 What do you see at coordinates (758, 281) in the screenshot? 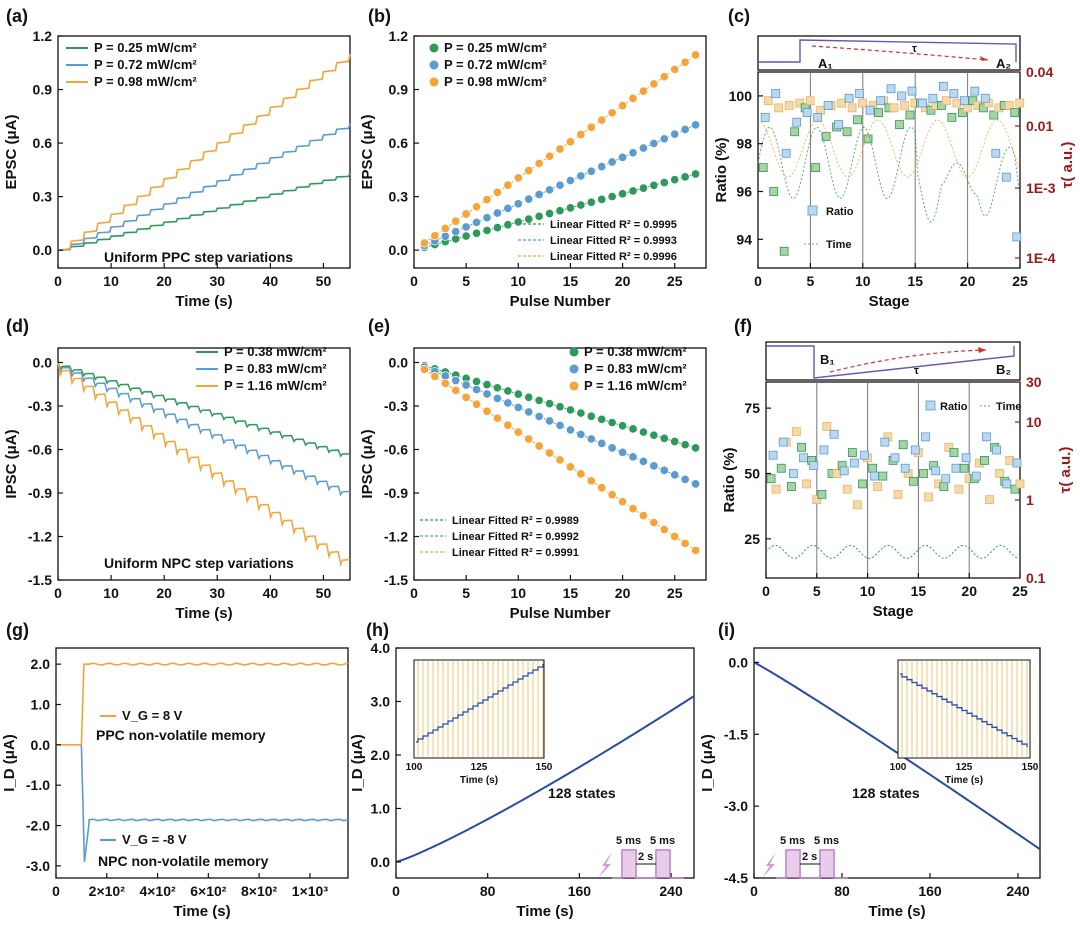
I see `panel-c-xtick-label: 0` at bounding box center [758, 281].